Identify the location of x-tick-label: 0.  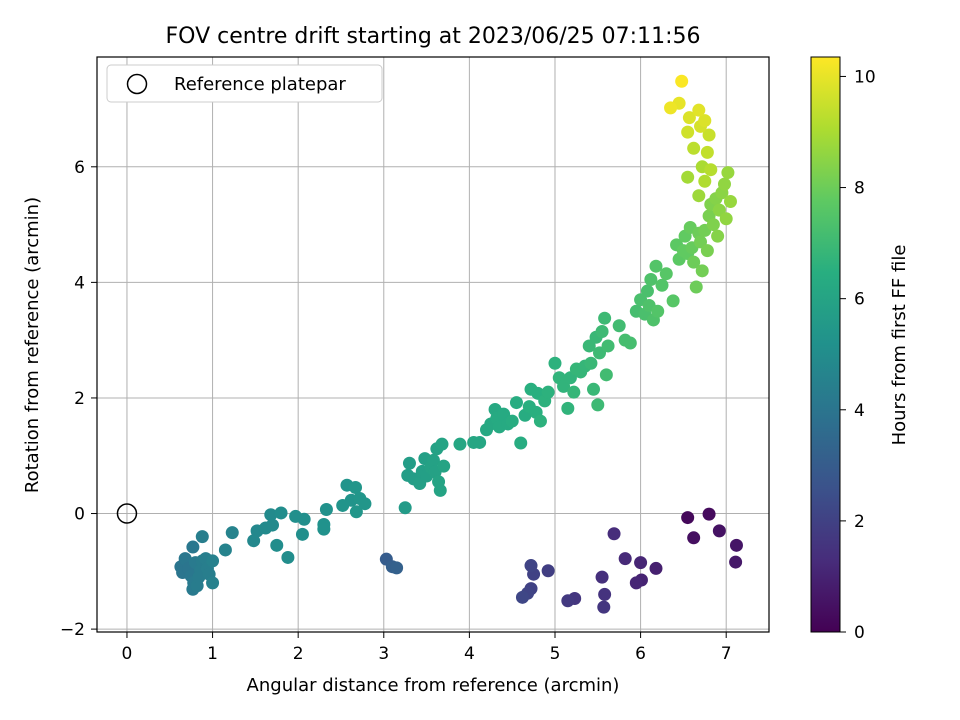
(127, 654).